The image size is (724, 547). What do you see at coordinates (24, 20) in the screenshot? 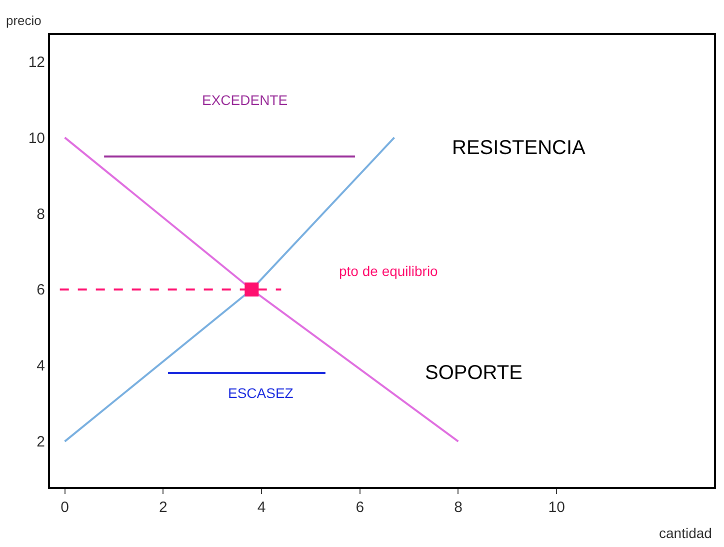
I see `y-axis-title: precio` at bounding box center [24, 20].